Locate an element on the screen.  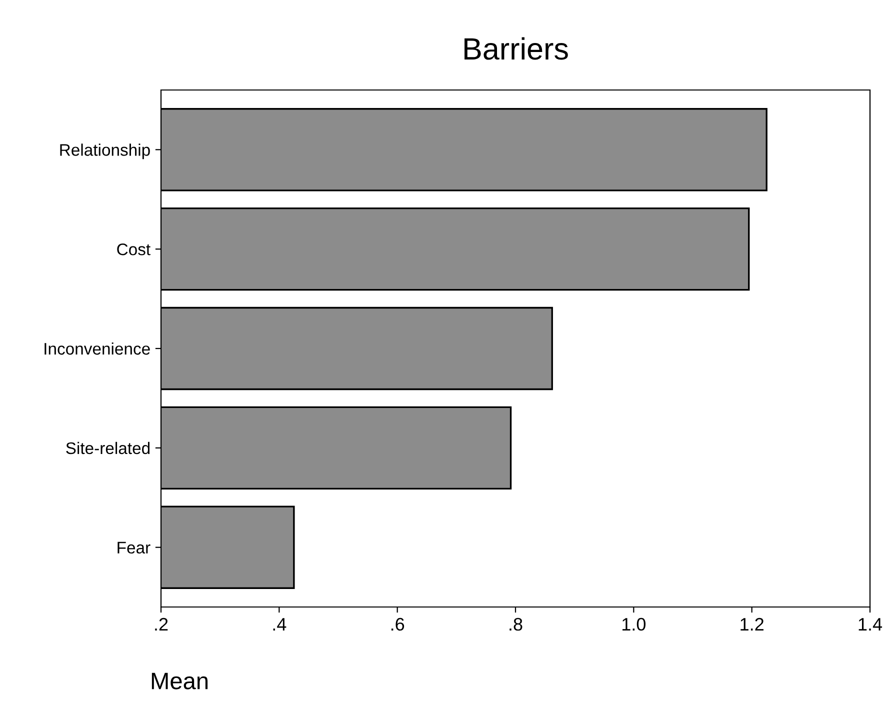
y-tick-label: Fear is located at coordinates (134, 548).